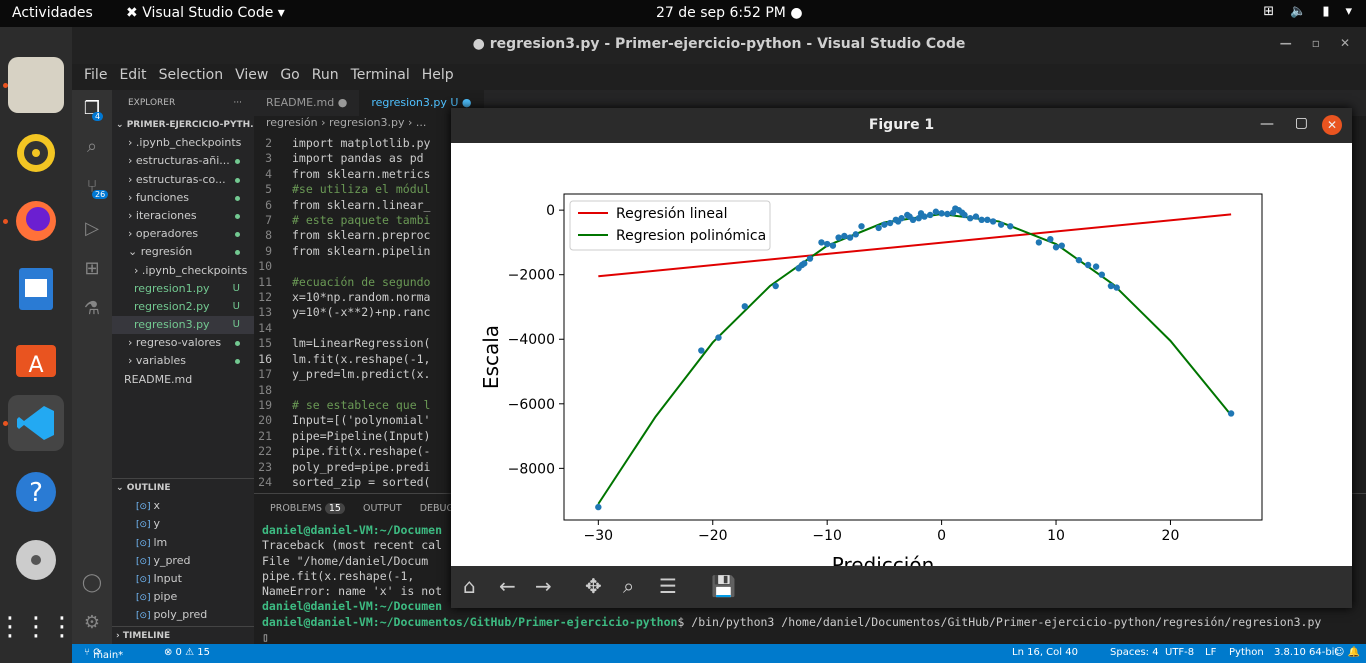  What do you see at coordinates (810, 251) in the screenshot?
I see `code-line: 9 from sklearn.pipelin` at bounding box center [810, 251].